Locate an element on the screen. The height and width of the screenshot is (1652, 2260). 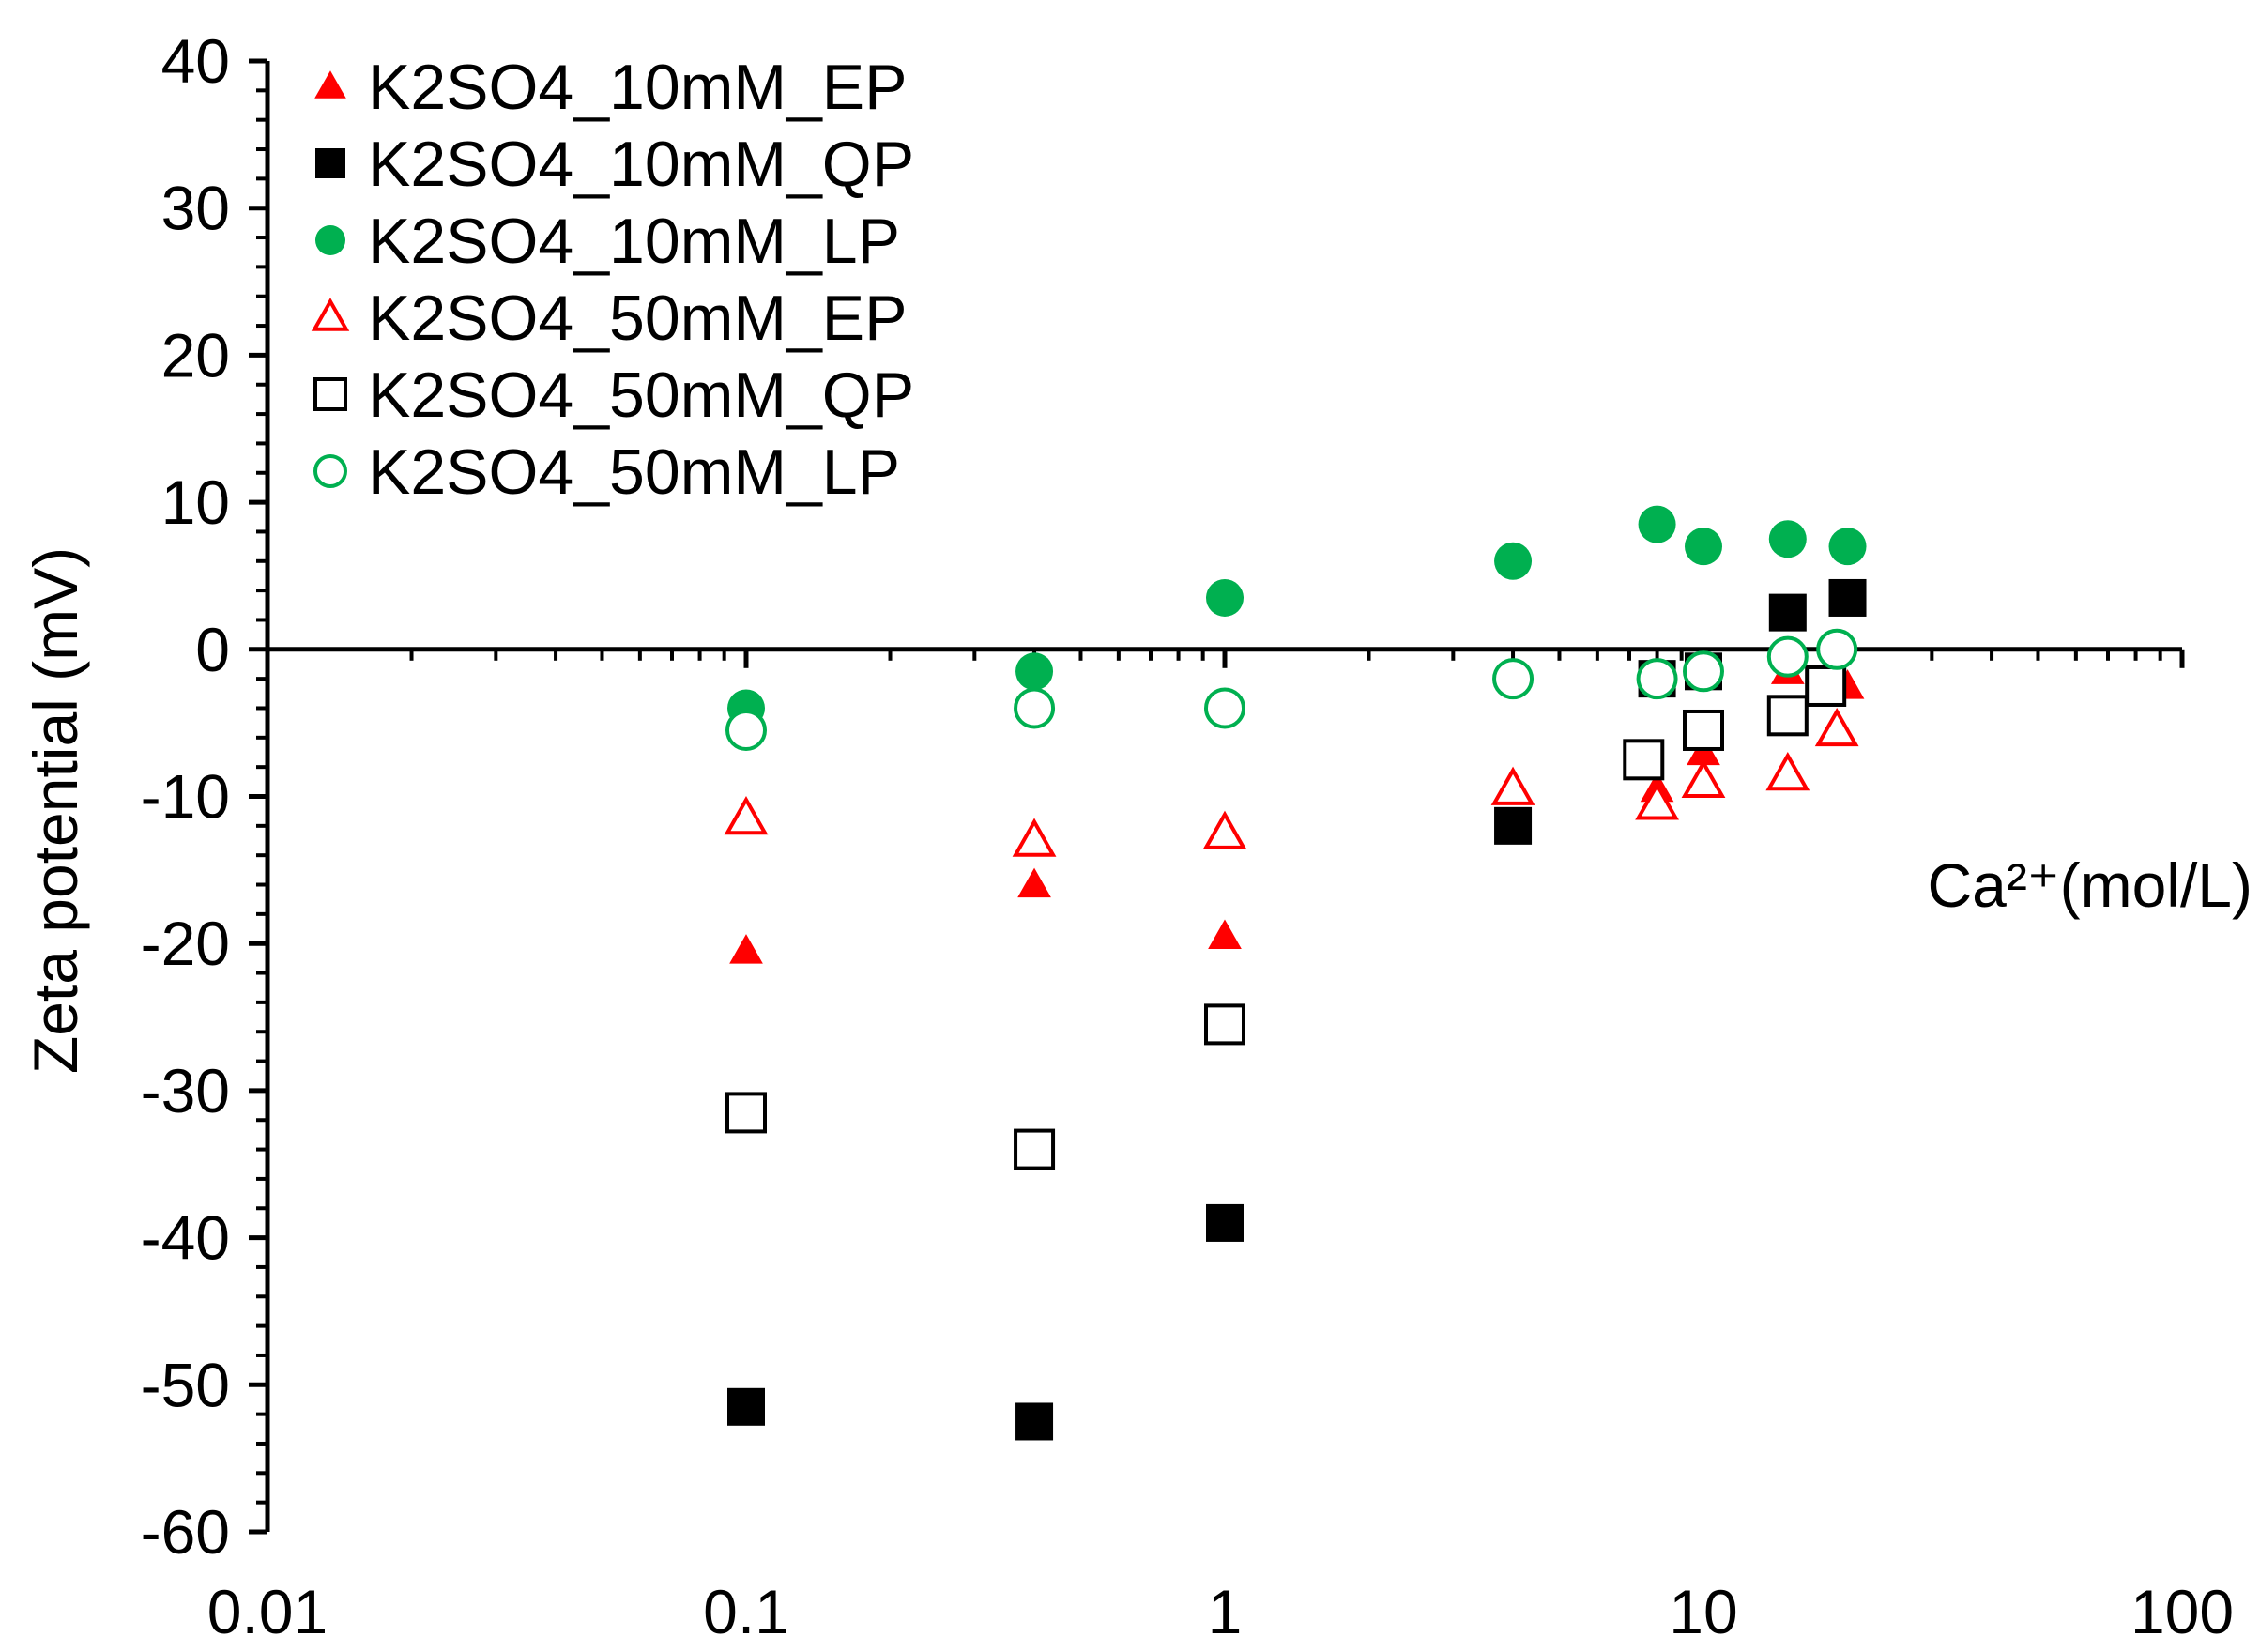
y-tick-label: 20 is located at coordinates (195, 355).